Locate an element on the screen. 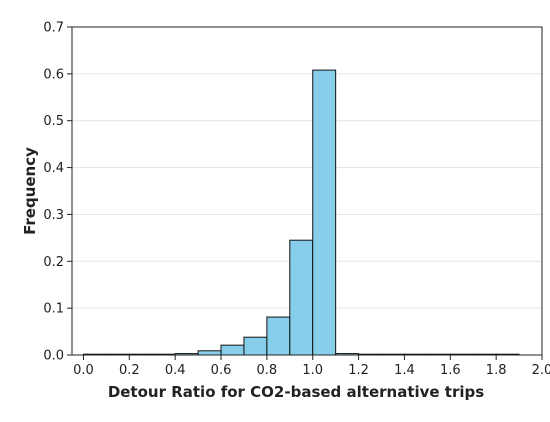 This screenshot has width=550, height=422. x-tick-label: 0.6 is located at coordinates (221, 370).